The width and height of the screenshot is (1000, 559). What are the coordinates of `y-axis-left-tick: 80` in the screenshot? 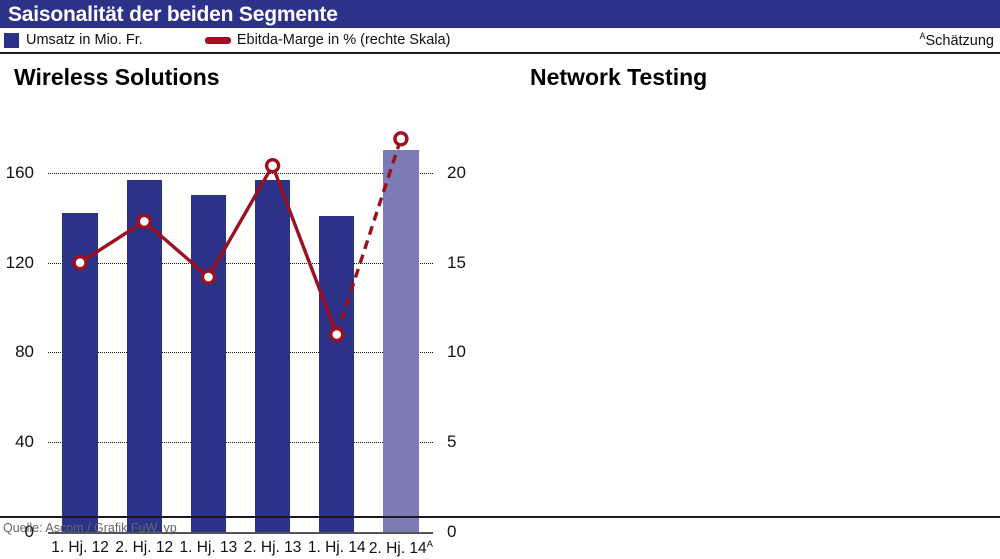 It's located at (24, 352).